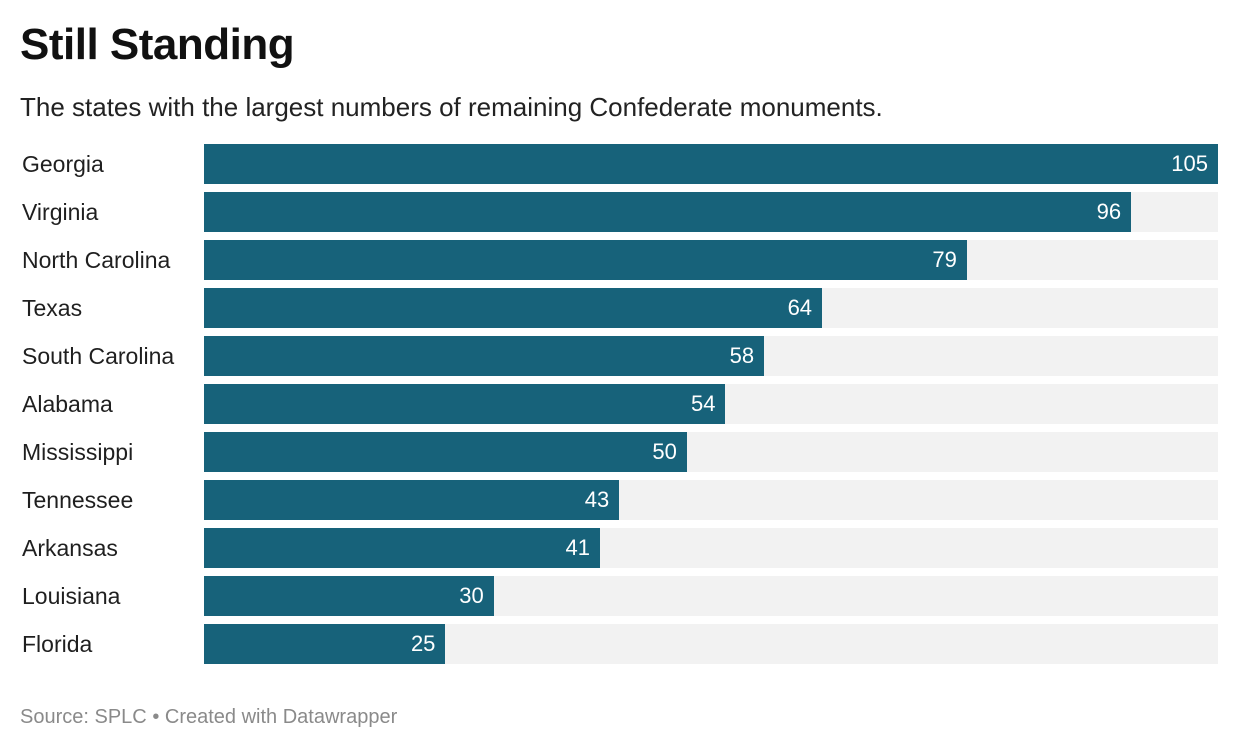 The width and height of the screenshot is (1240, 750). What do you see at coordinates (800, 307) in the screenshot?
I see `value-label: 64` at bounding box center [800, 307].